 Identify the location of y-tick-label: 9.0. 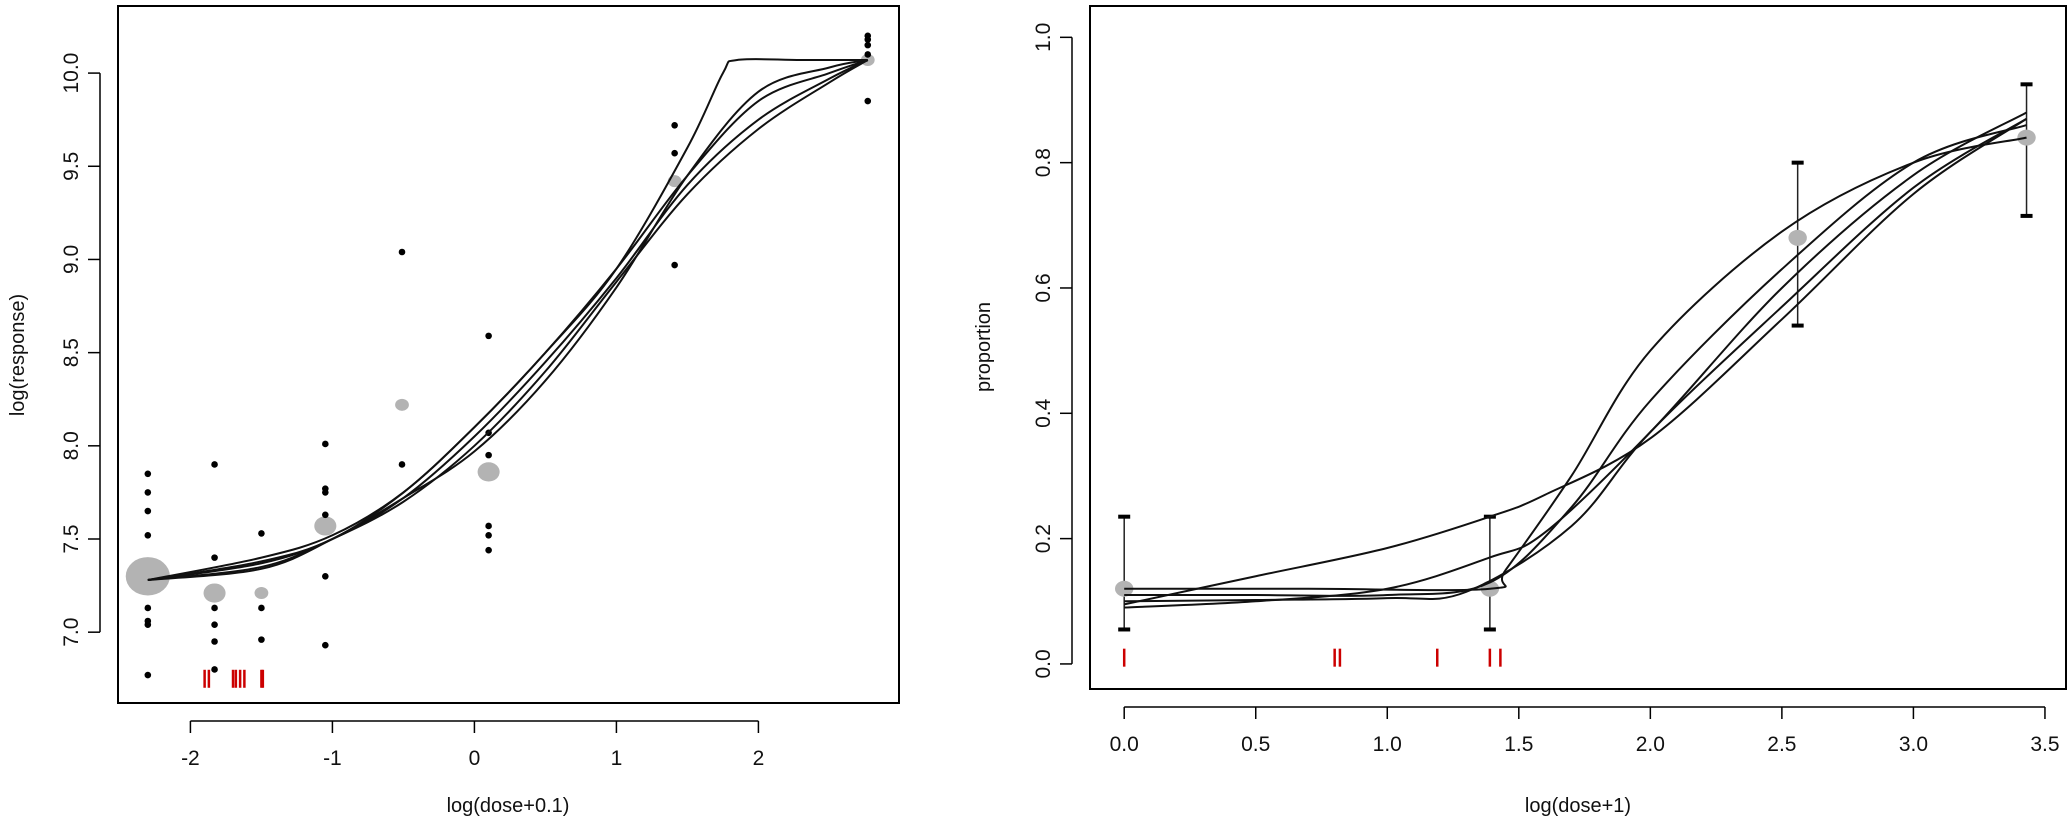
(71, 259).